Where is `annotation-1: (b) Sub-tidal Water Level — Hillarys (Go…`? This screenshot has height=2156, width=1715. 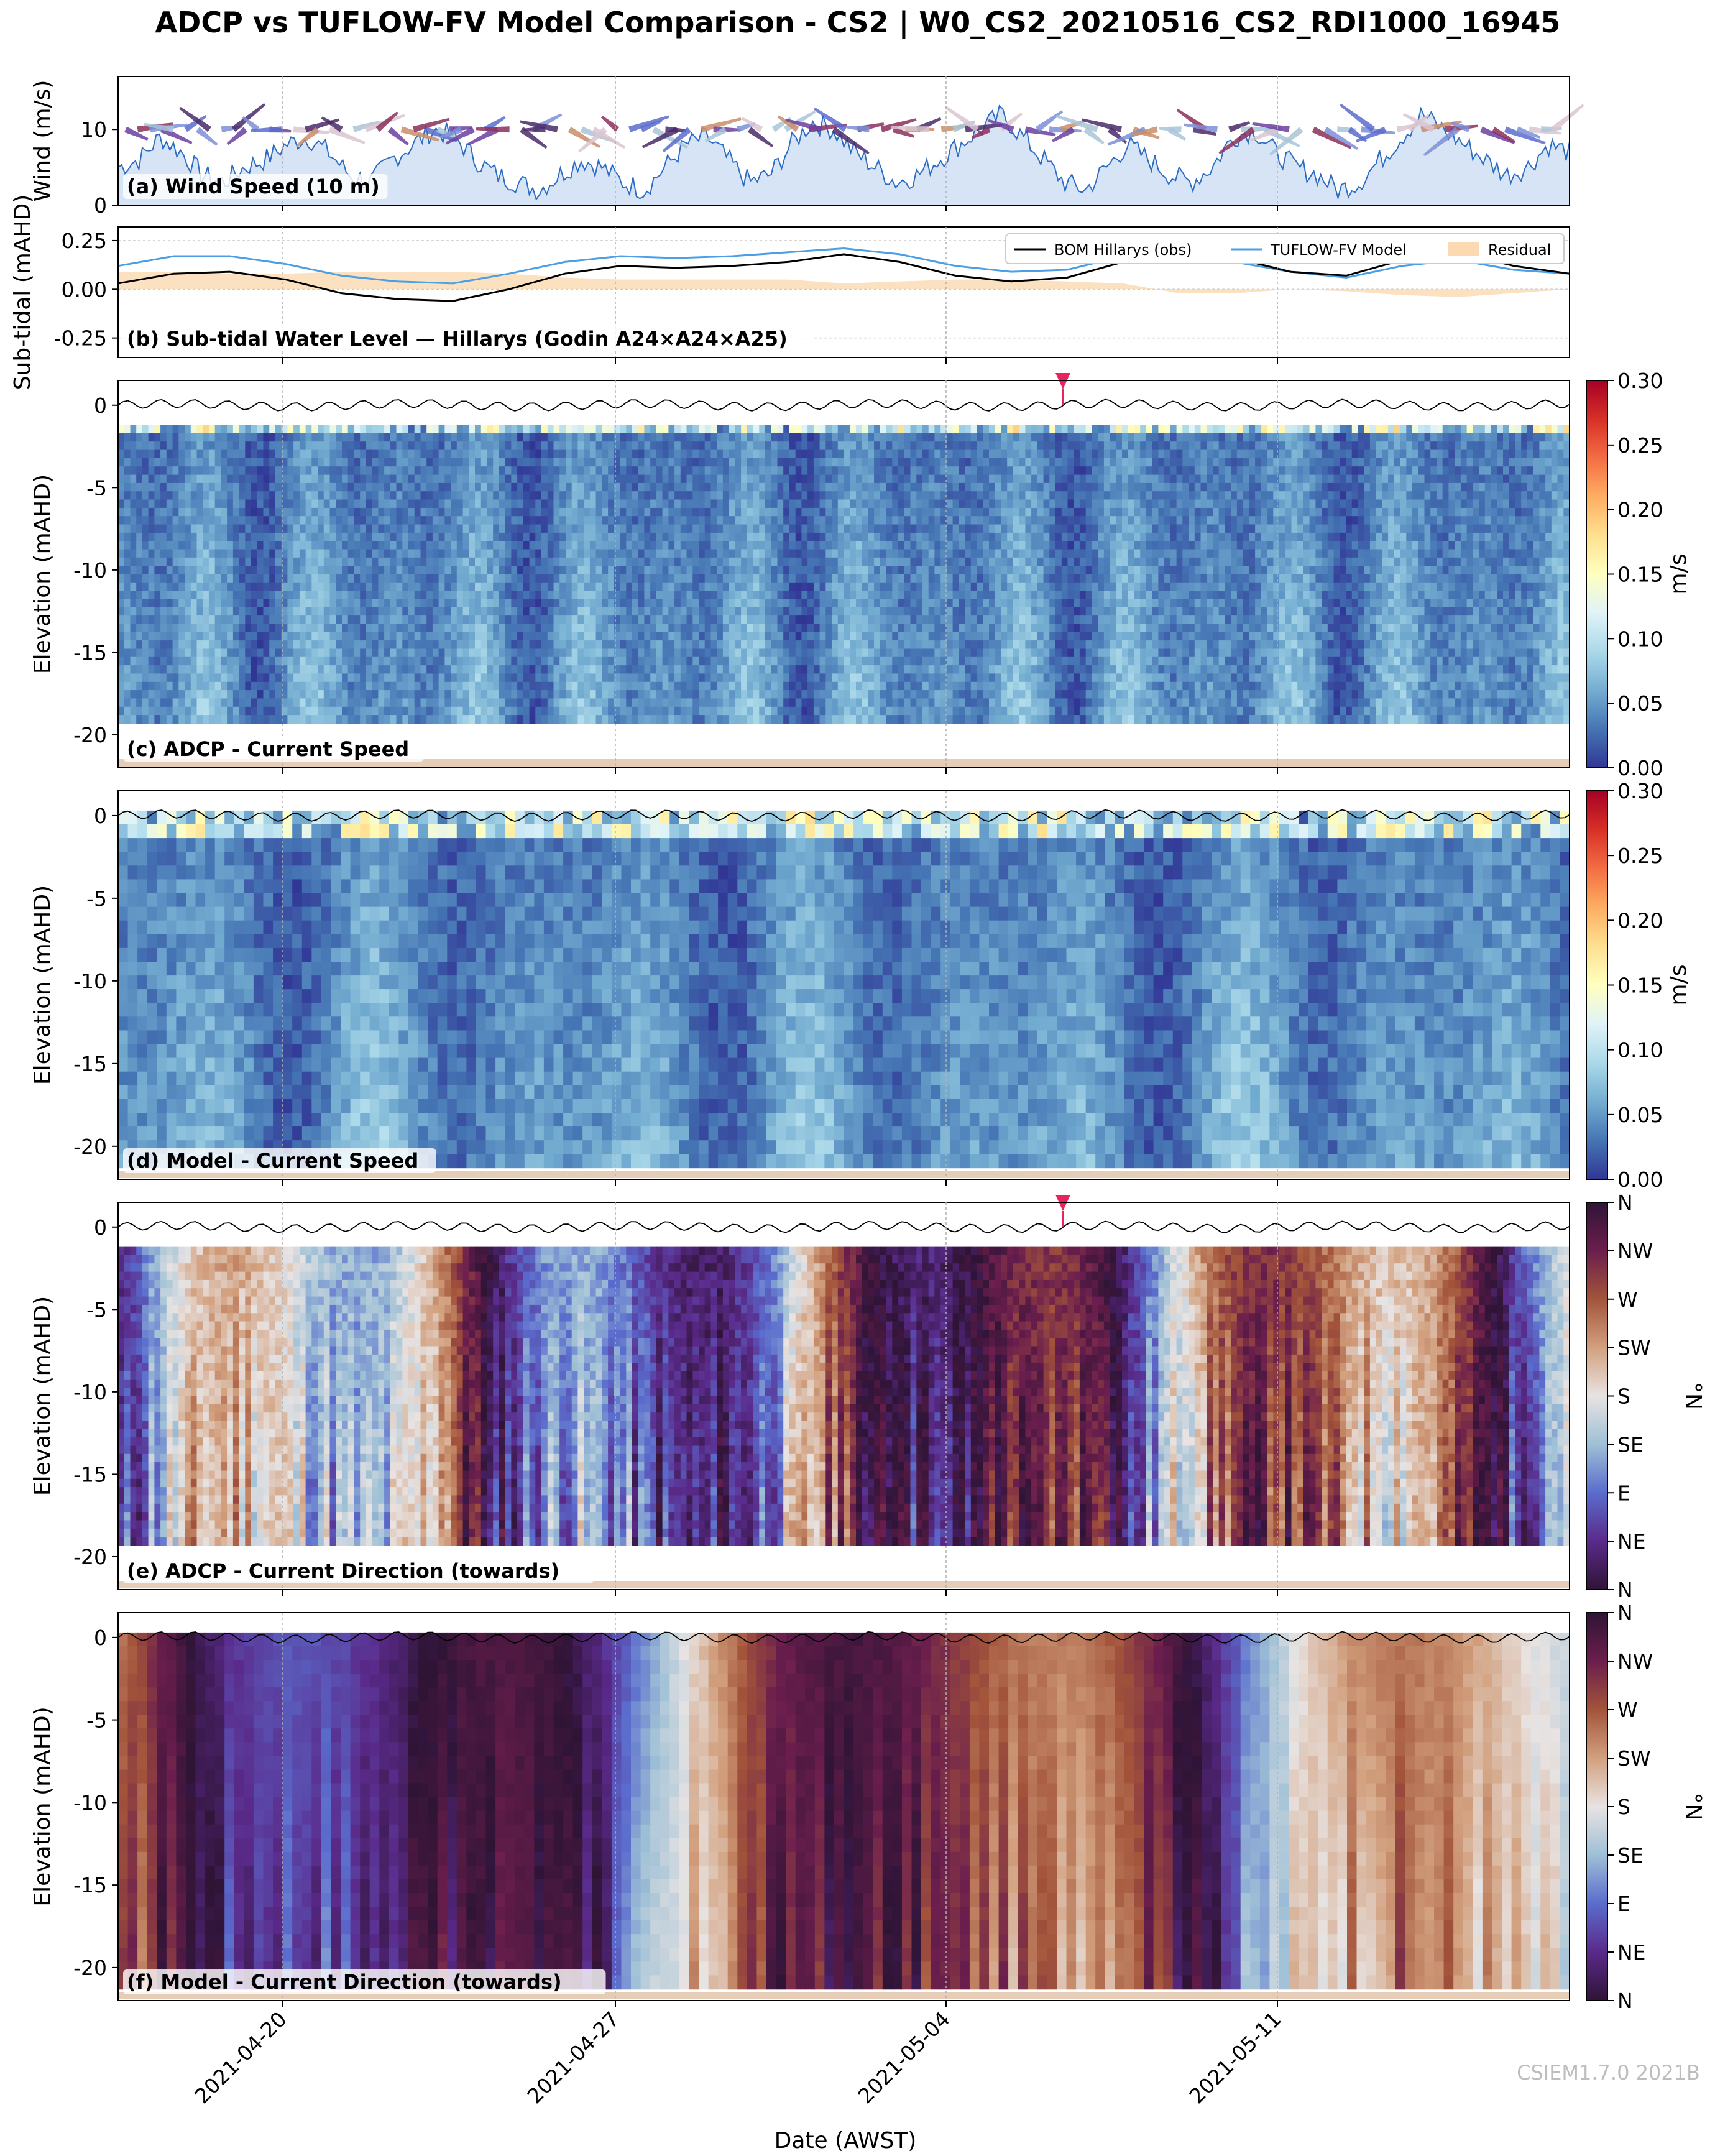 annotation-1: (b) Sub-tidal Water Level — Hillarys (Go… is located at coordinates (457, 339).